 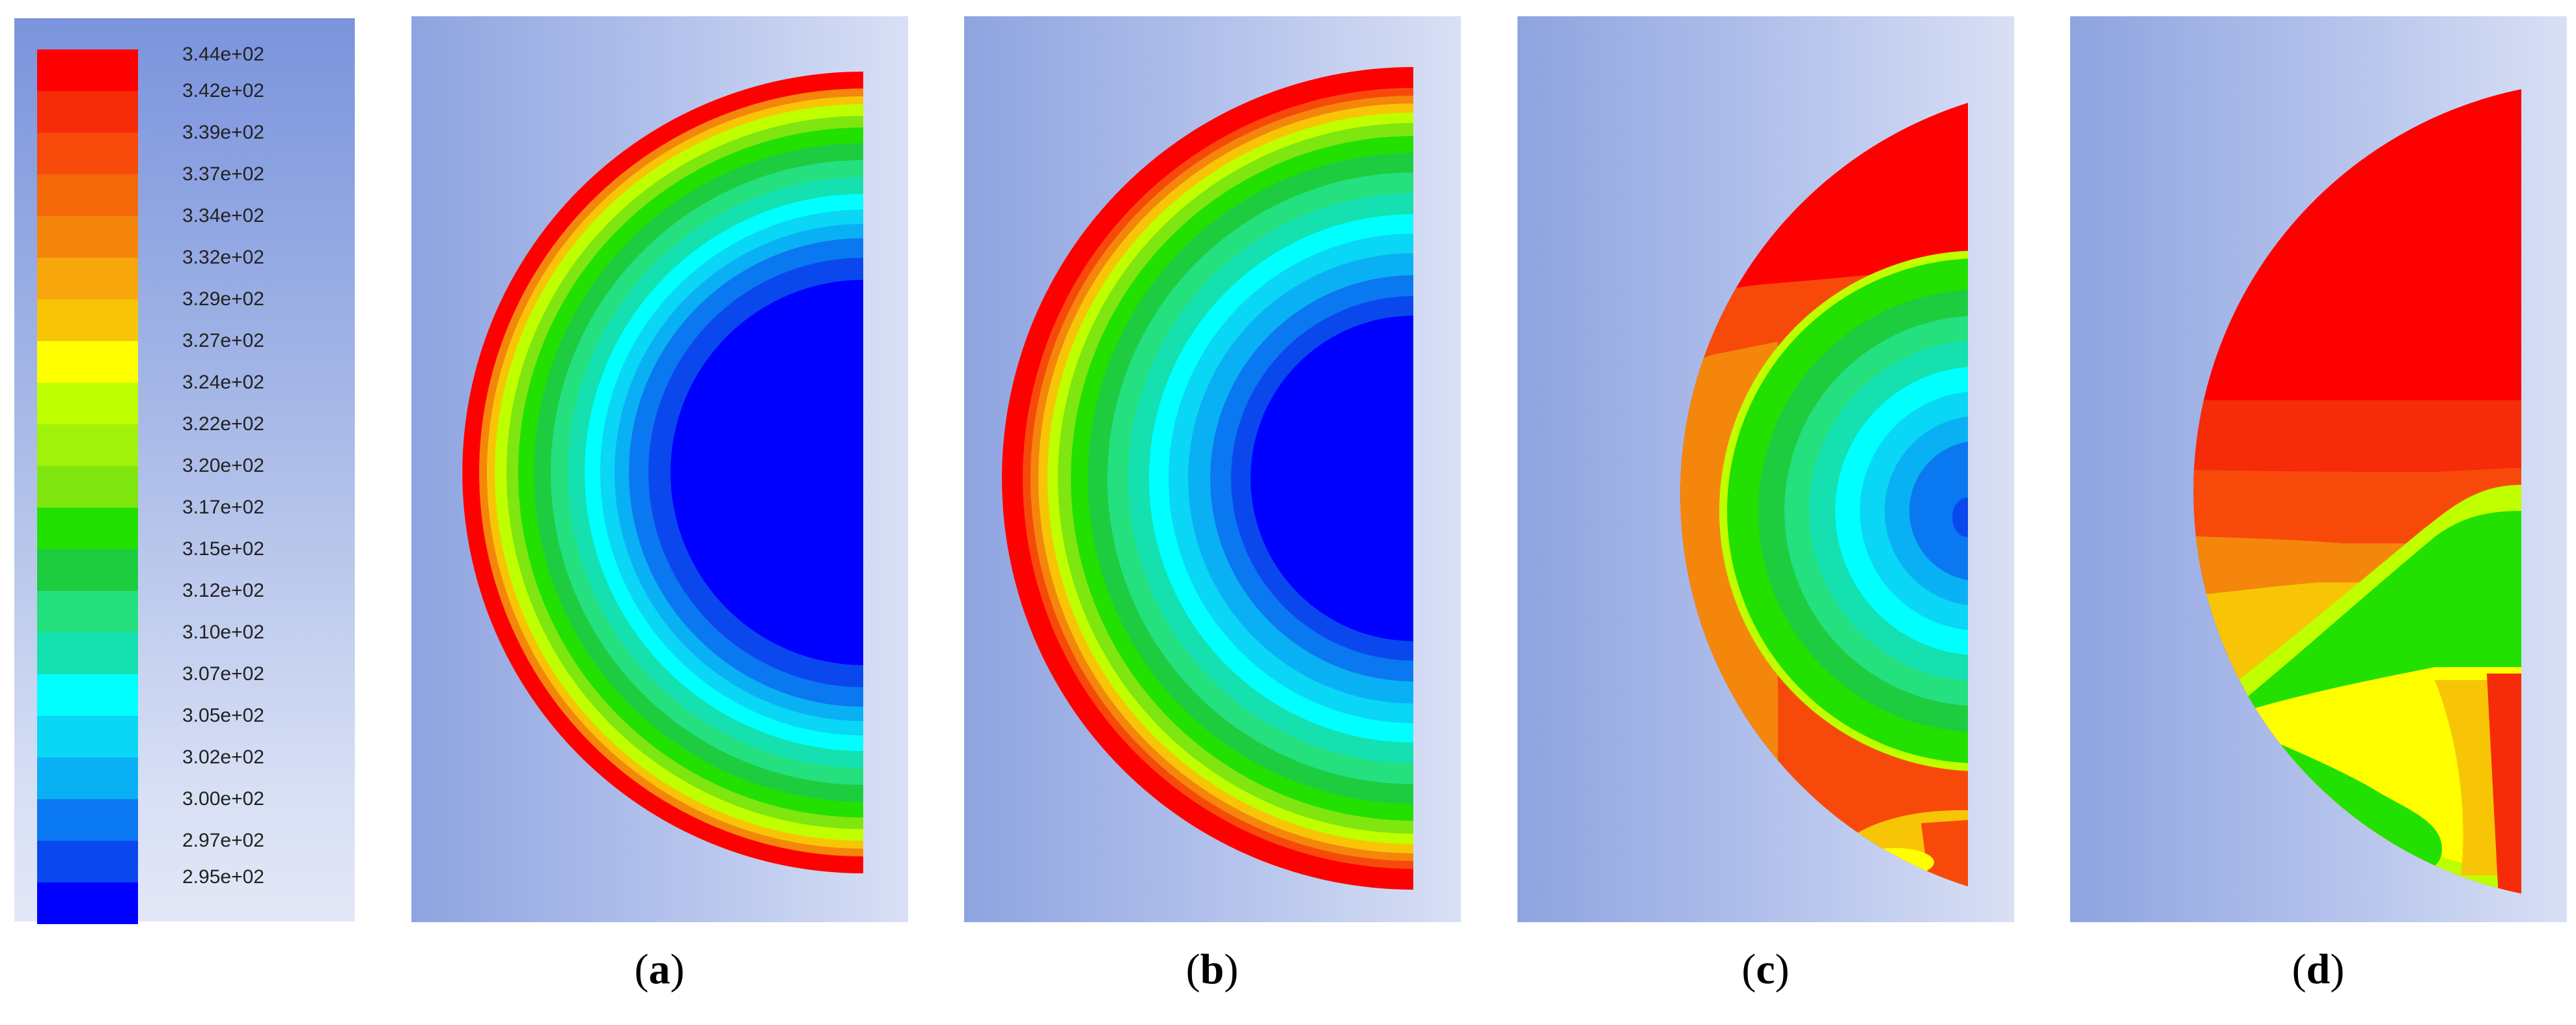 I want to click on colorbar-tick-label: 3.02e+02, so click(x=223, y=757).